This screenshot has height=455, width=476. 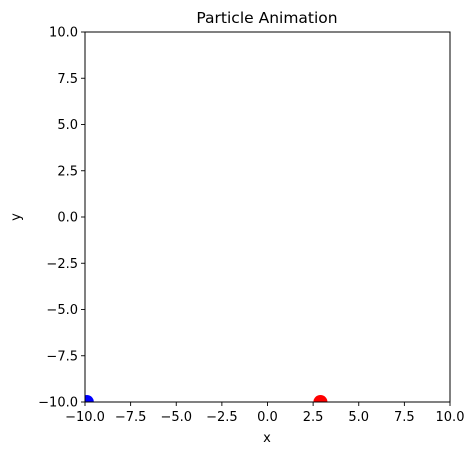 I want to click on x-tick-label: 10.0, so click(x=450, y=417).